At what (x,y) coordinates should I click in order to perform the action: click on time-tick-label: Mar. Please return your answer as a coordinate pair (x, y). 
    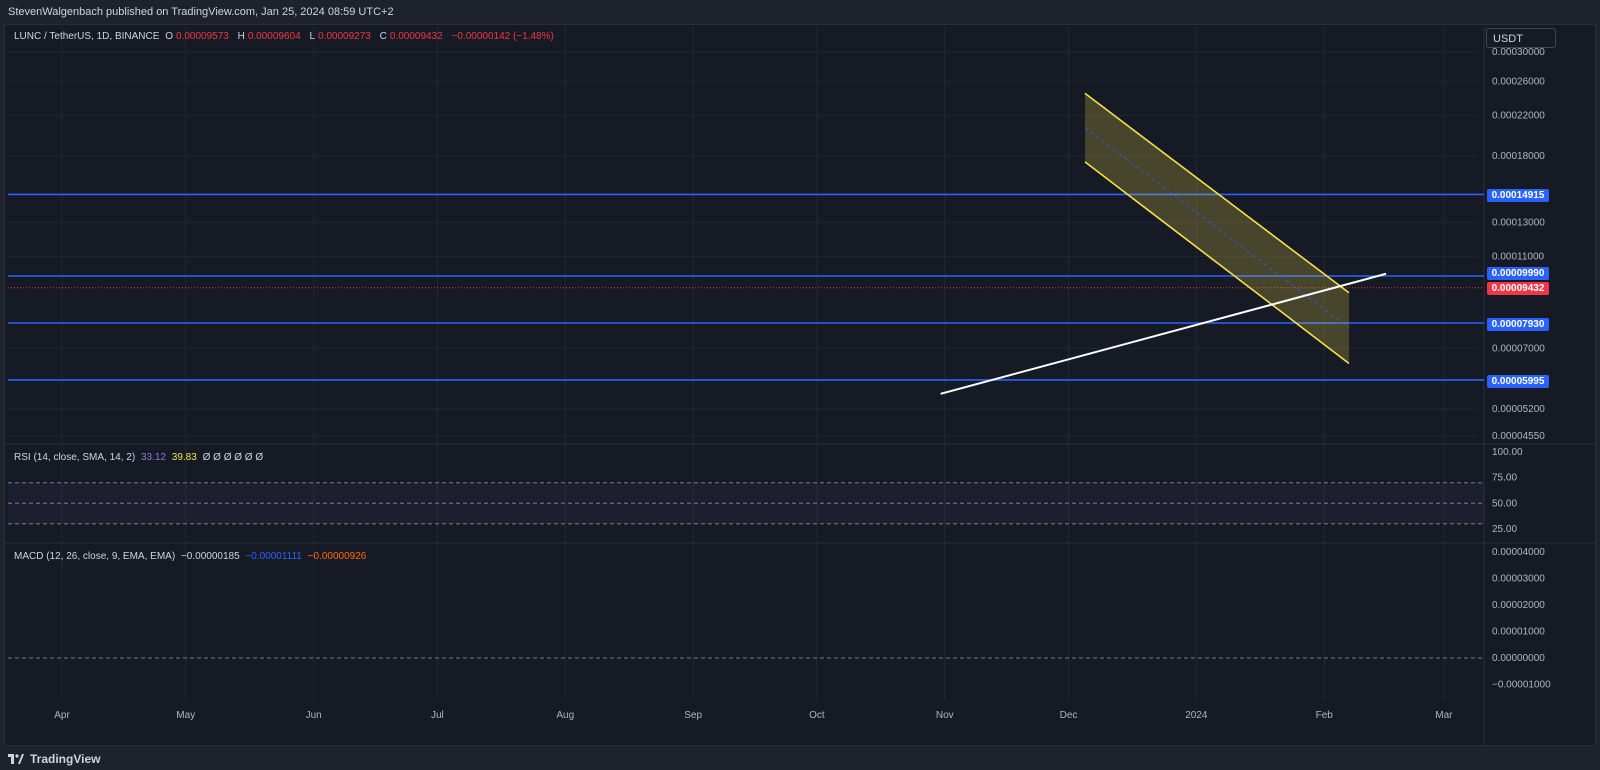
    Looking at the image, I should click on (1444, 715).